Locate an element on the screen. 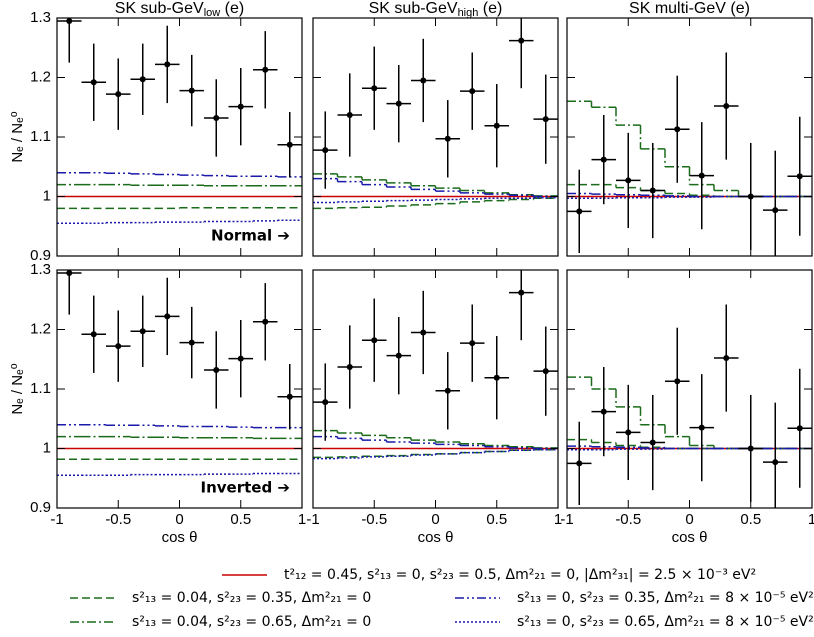 The width and height of the screenshot is (814, 637). legend-label: s²₁₃ = 0.04, s²₂₃ = 0.35, Δm²₂₁ = 0 is located at coordinates (251, 598).